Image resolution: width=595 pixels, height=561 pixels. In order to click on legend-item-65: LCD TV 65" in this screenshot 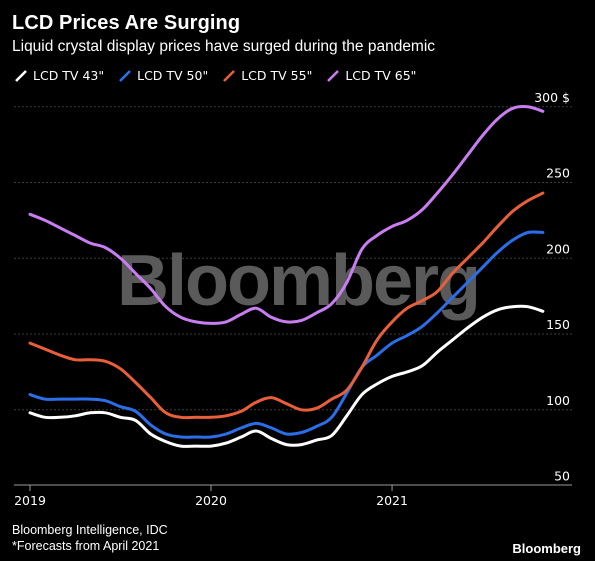, I will do `click(371, 75)`.